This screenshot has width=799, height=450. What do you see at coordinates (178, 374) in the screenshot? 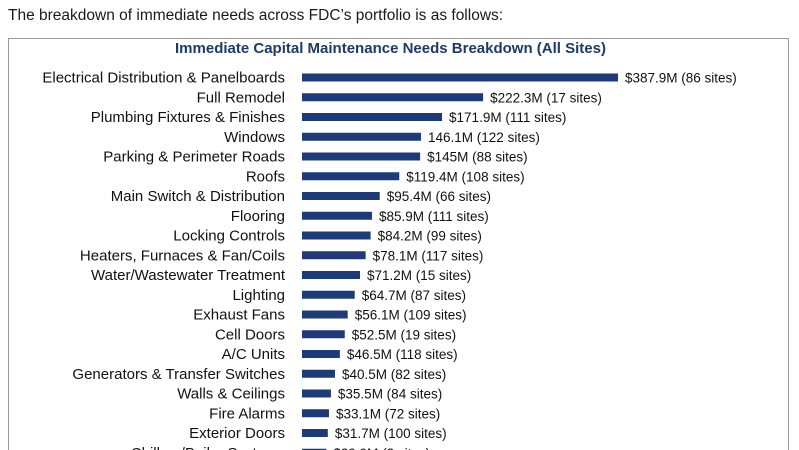
I see `category-label: Generators & Transfer Switches` at bounding box center [178, 374].